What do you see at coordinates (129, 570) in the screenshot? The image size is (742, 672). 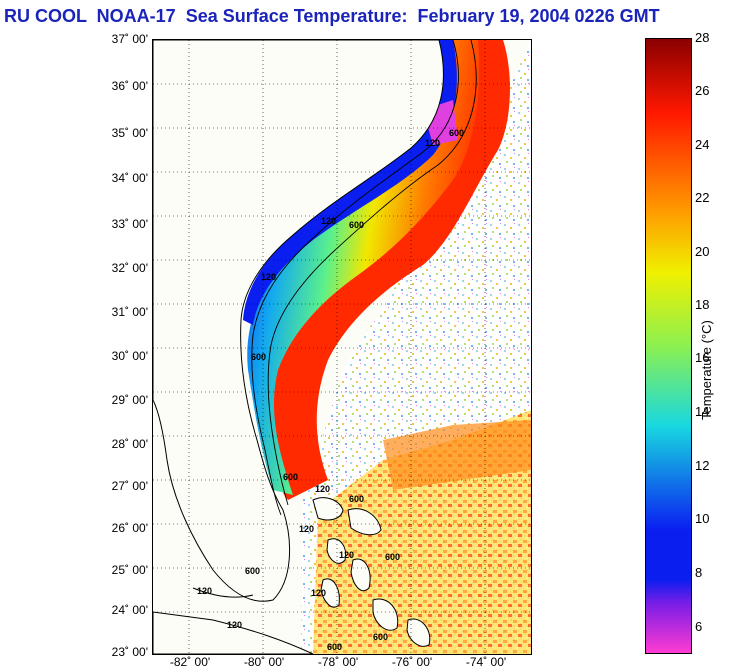 I see `lat-label: 25˚ 00'` at bounding box center [129, 570].